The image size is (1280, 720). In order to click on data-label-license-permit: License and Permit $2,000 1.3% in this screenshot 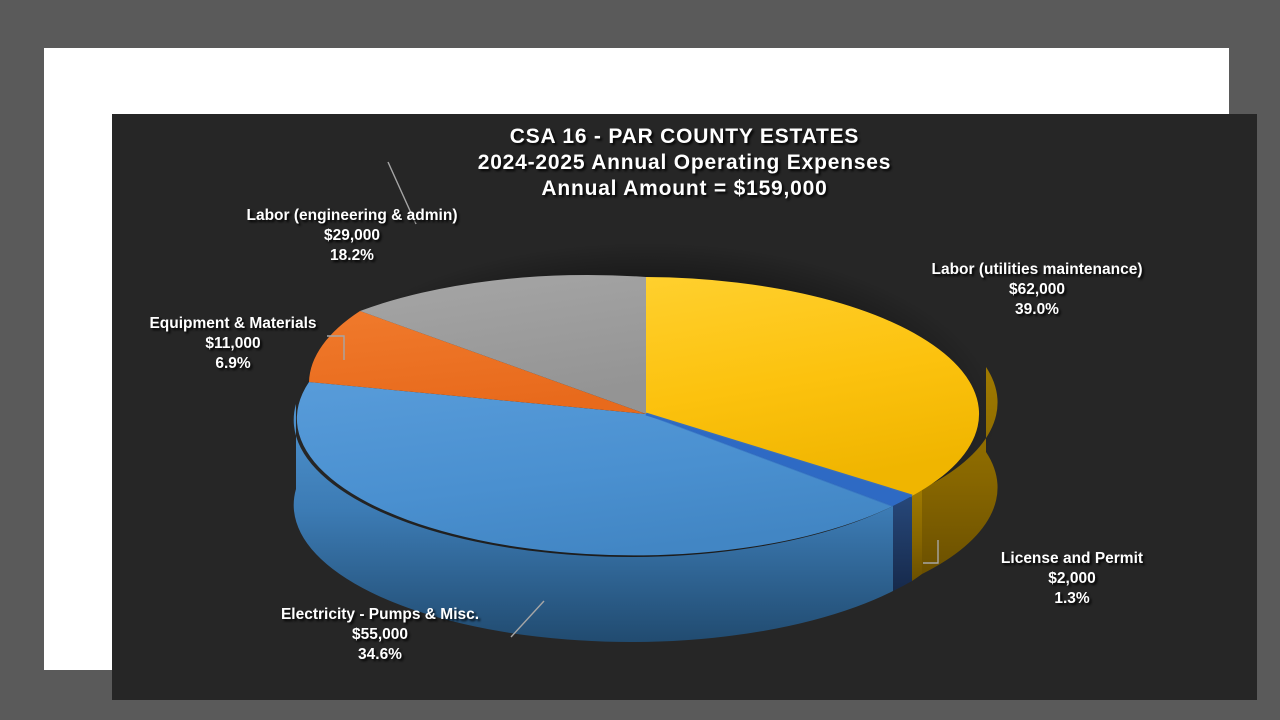, I will do `click(1072, 579)`.